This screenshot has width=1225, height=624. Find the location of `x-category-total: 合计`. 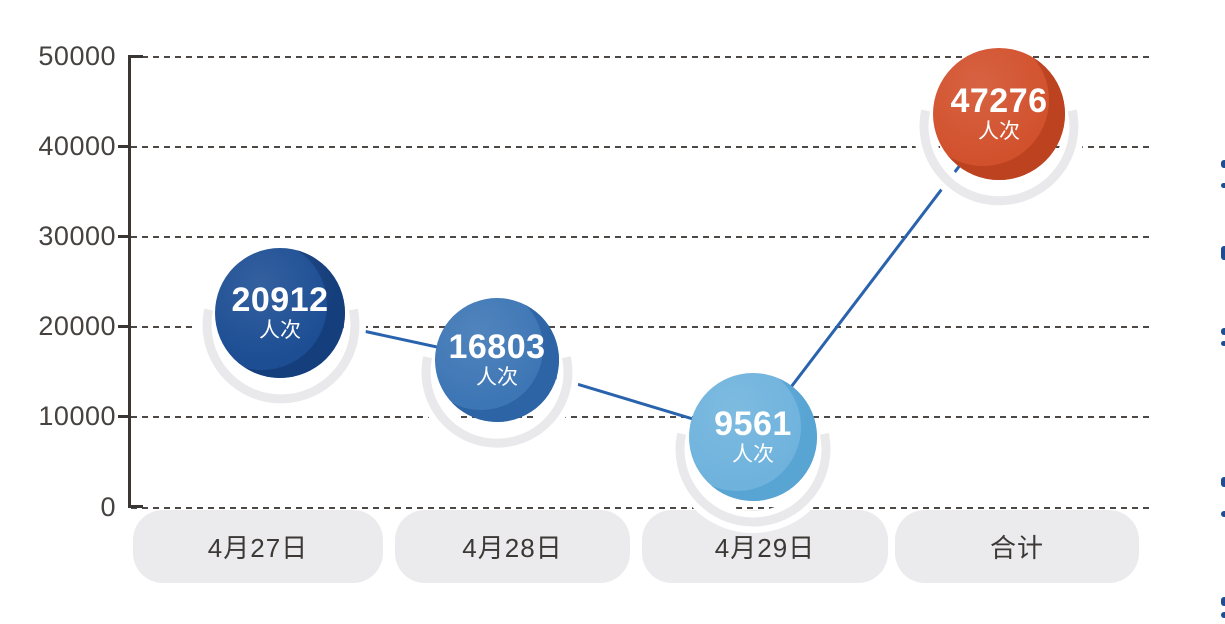

x-category-total: 合计 is located at coordinates (1017, 546).